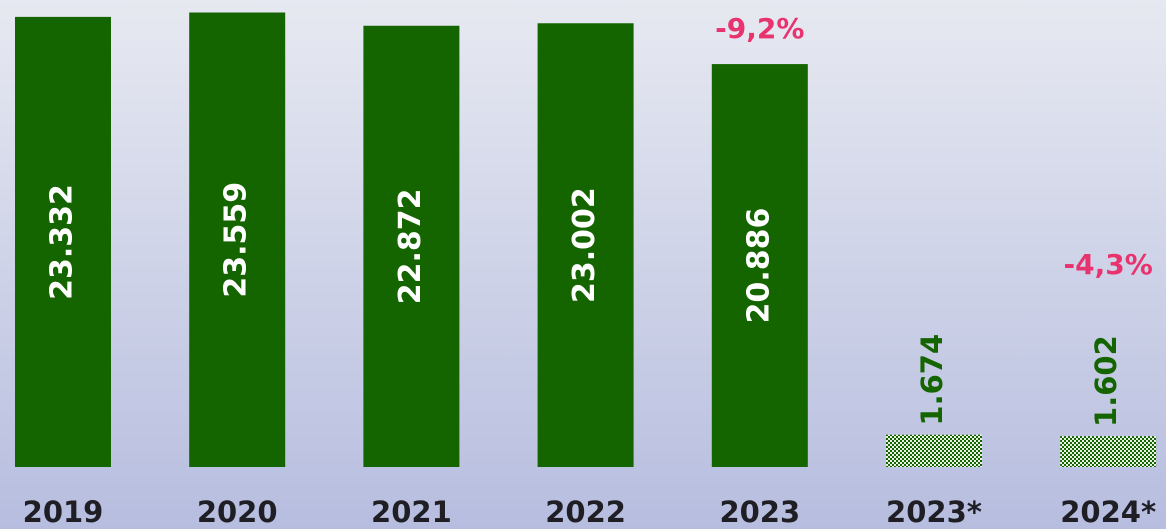 This screenshot has height=529, width=1166. Describe the element at coordinates (585, 512) in the screenshot. I see `x-tick-label: 2022` at that location.